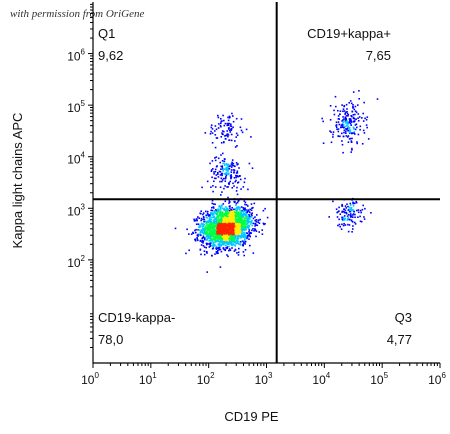  Describe the element at coordinates (80, 175) in the screenshot. I see `y-axis-ticks: 102 103 104 105 106` at that location.